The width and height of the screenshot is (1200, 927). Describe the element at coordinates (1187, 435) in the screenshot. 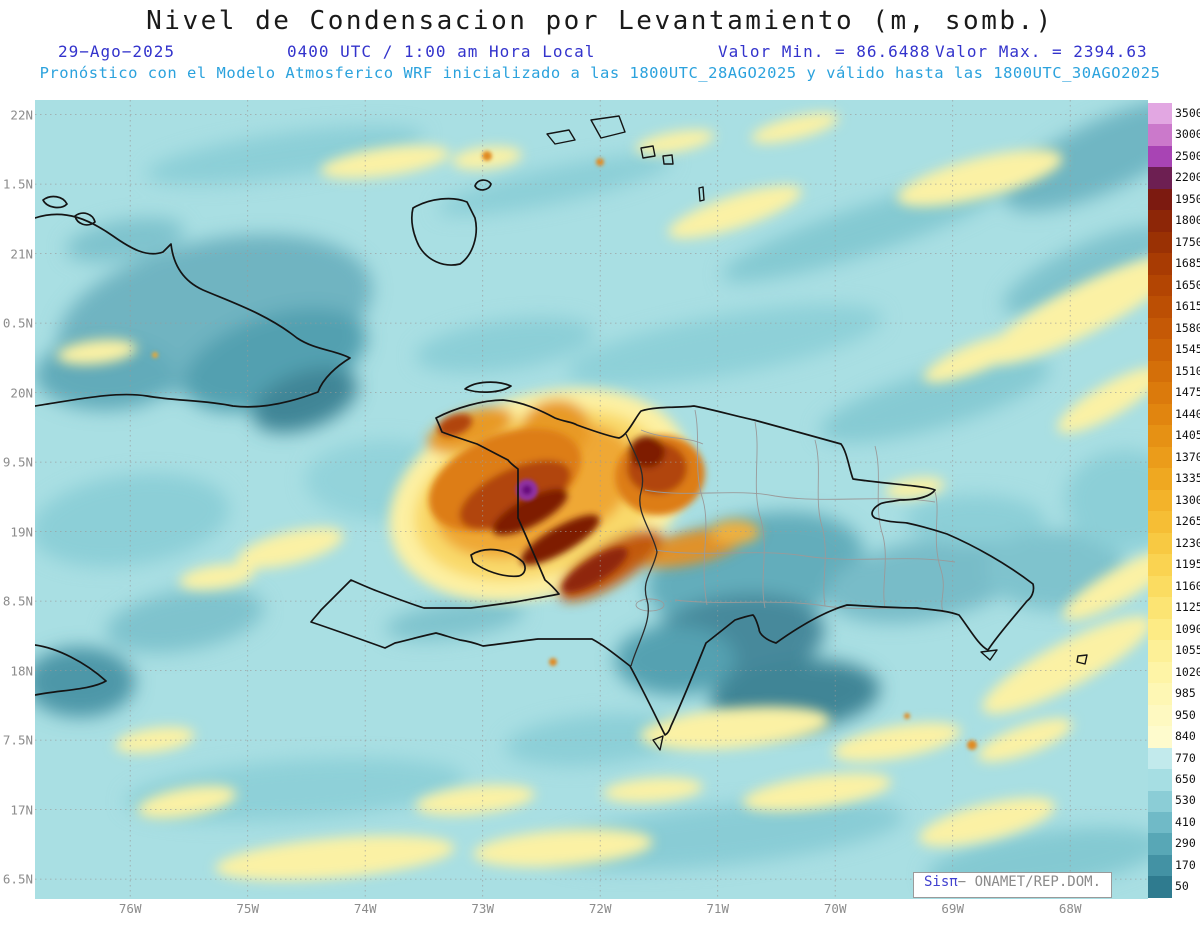

I see `colorbar-value-label: 1405` at that location.